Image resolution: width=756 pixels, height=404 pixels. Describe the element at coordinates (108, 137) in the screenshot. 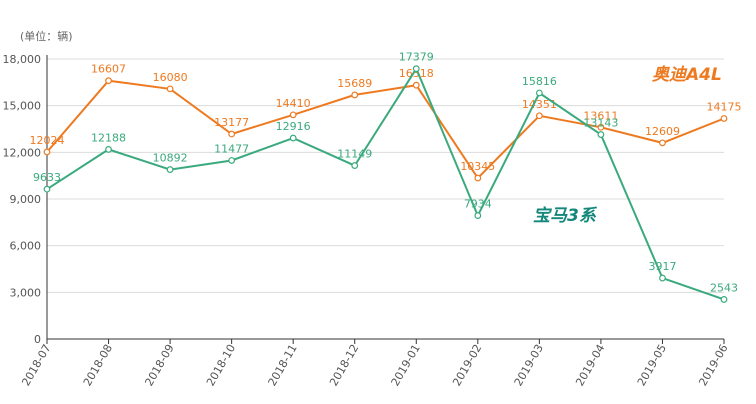

I see `data-label-bmw: 12188` at that location.